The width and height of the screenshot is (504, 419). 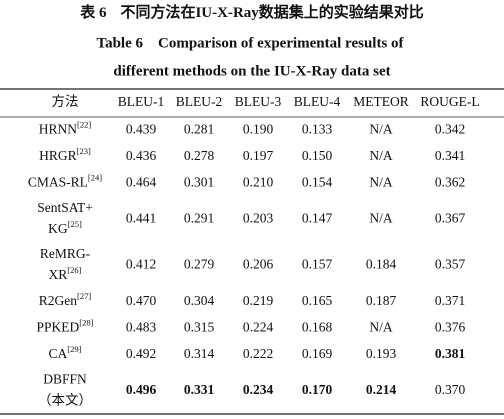 What do you see at coordinates (381, 389) in the screenshot?
I see `cell: 0.214` at bounding box center [381, 389].